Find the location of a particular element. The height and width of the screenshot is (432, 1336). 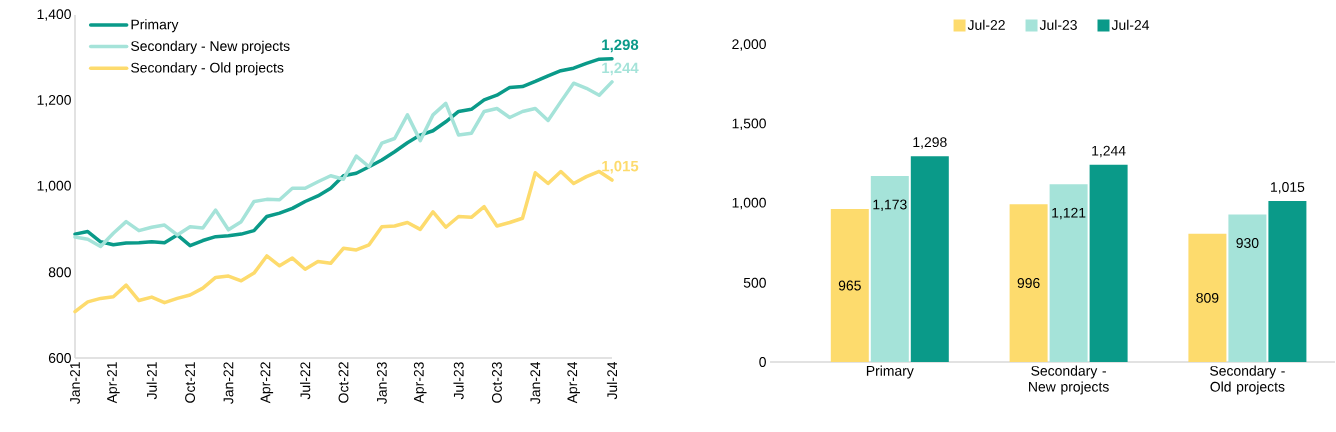

x-tick-label: Oct-22 is located at coordinates (343, 382).